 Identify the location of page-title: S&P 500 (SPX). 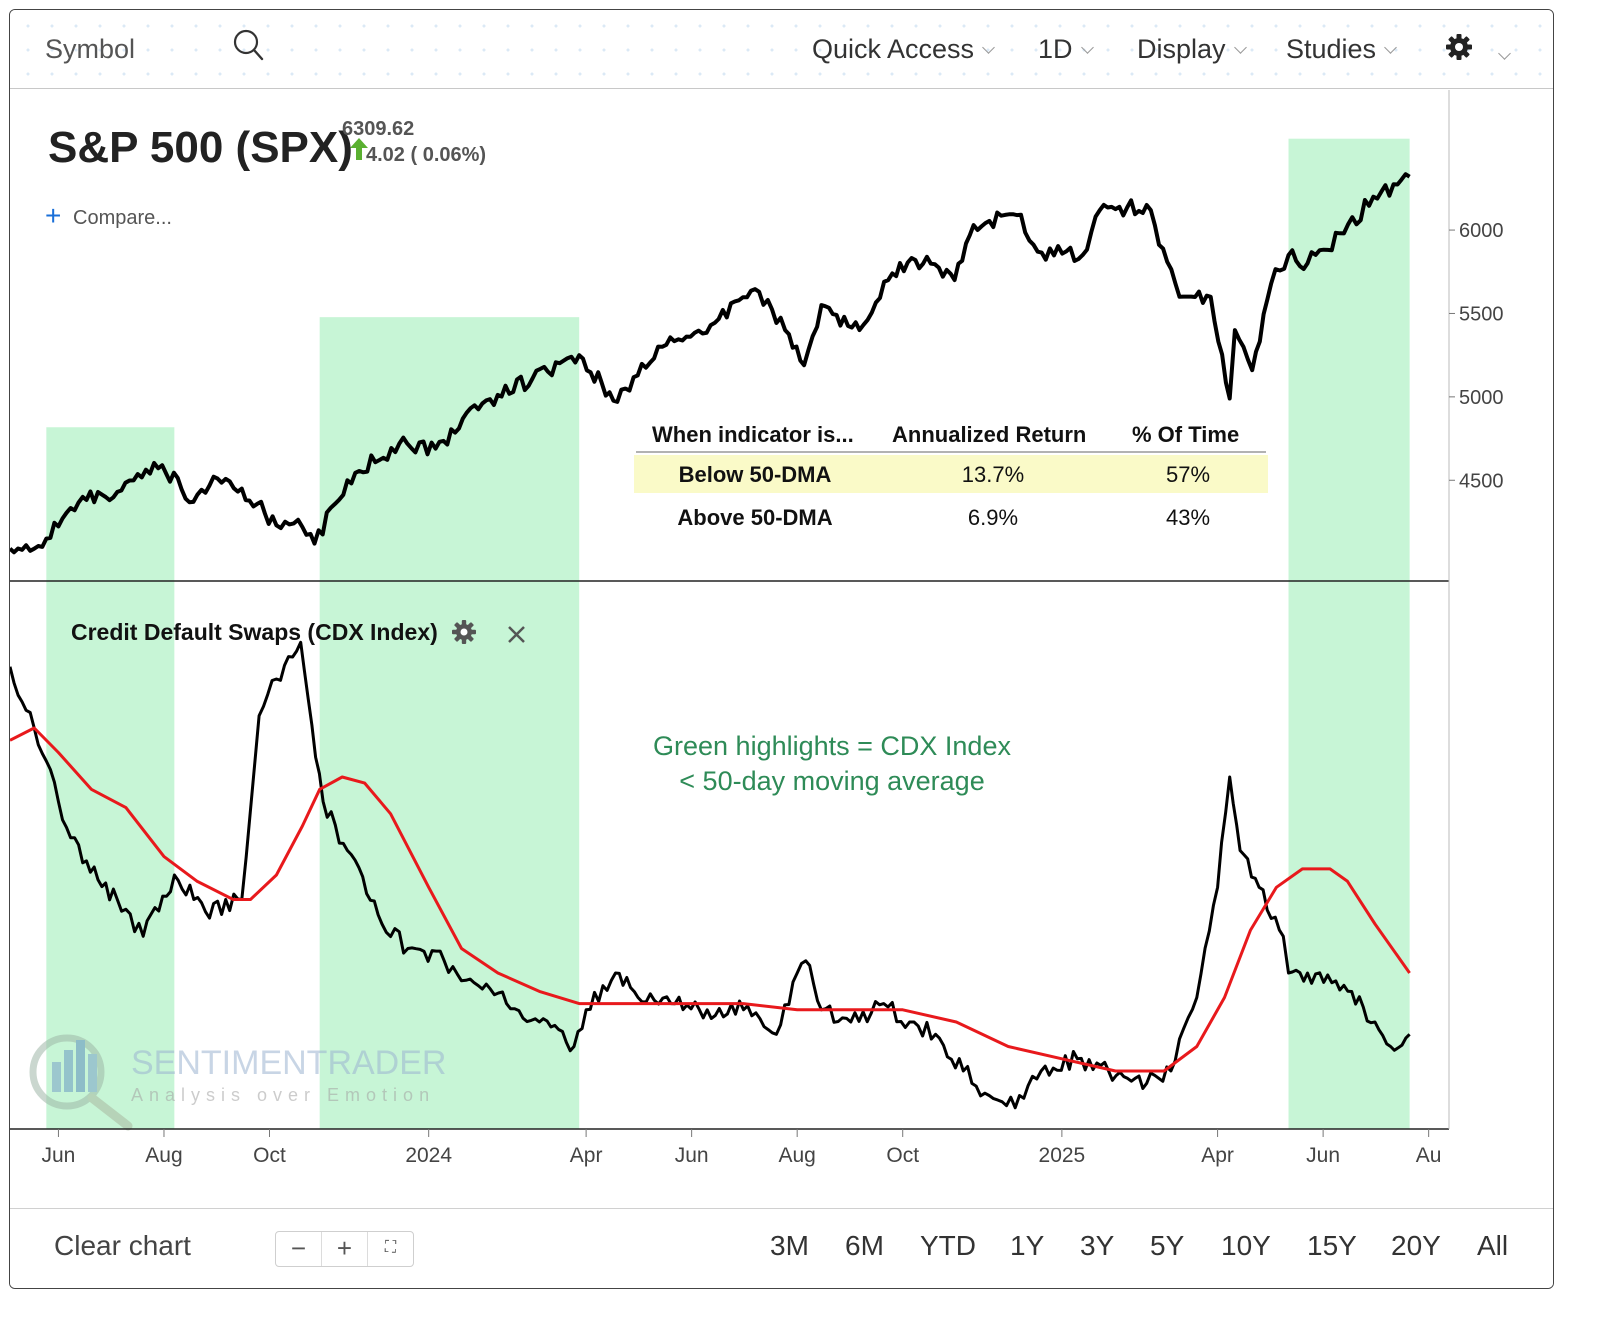
(200, 147).